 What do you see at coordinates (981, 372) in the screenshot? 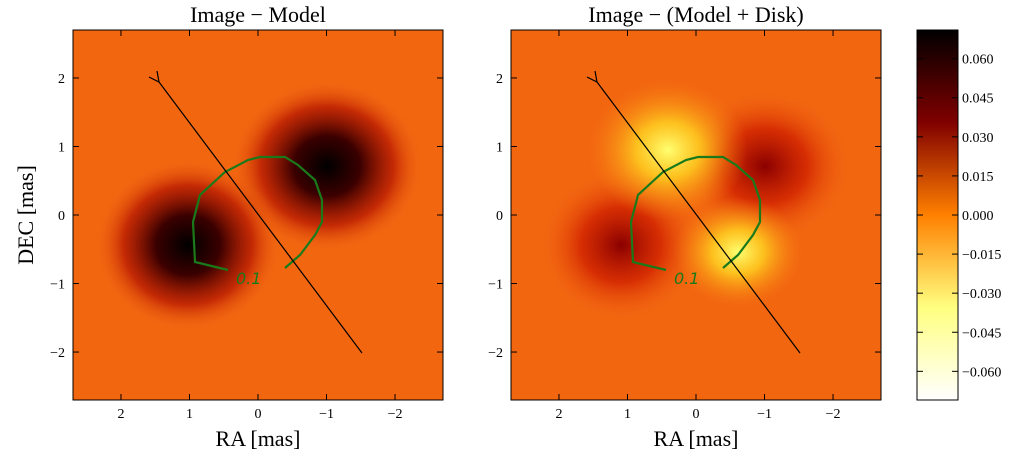
I see `colorbar-tick-label: −0.060` at bounding box center [981, 372].